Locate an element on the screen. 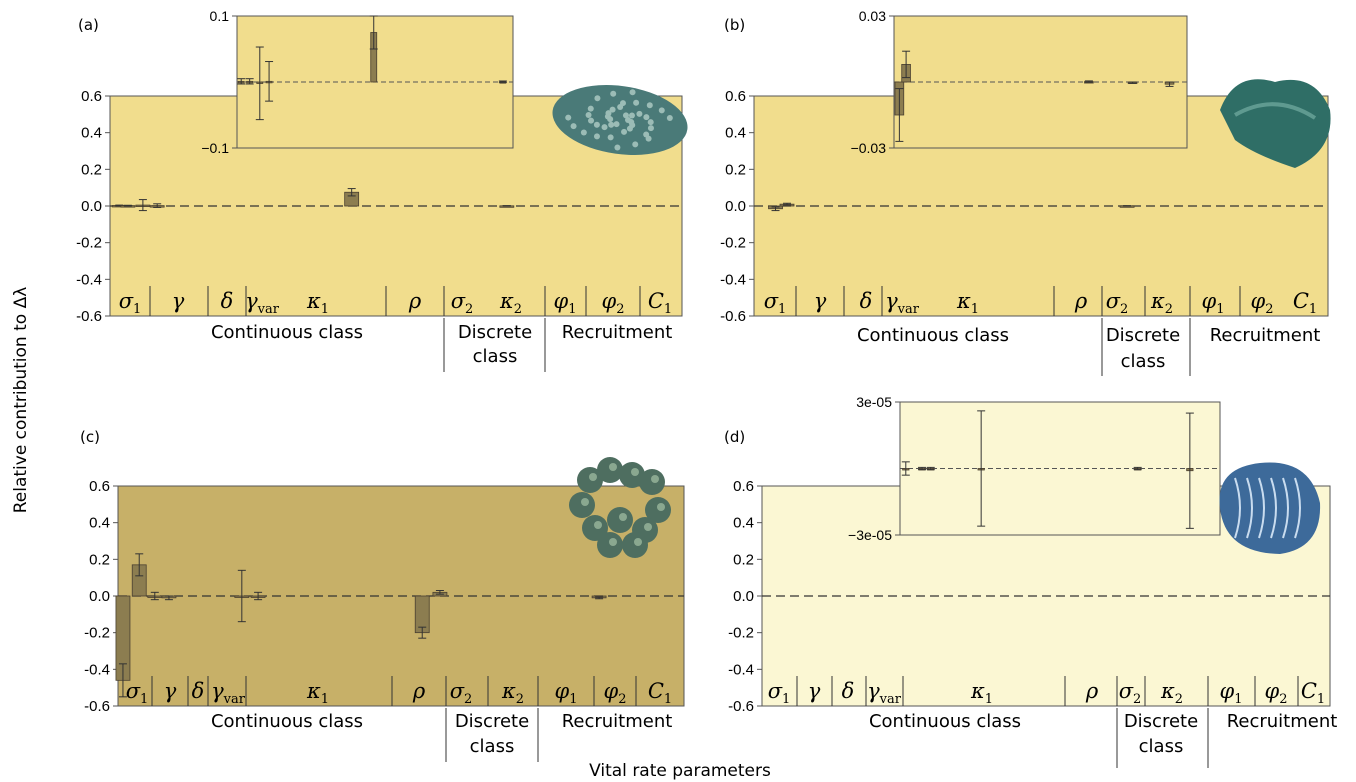  inset-tick-label-bottom: −0.1 is located at coordinates (215, 148).